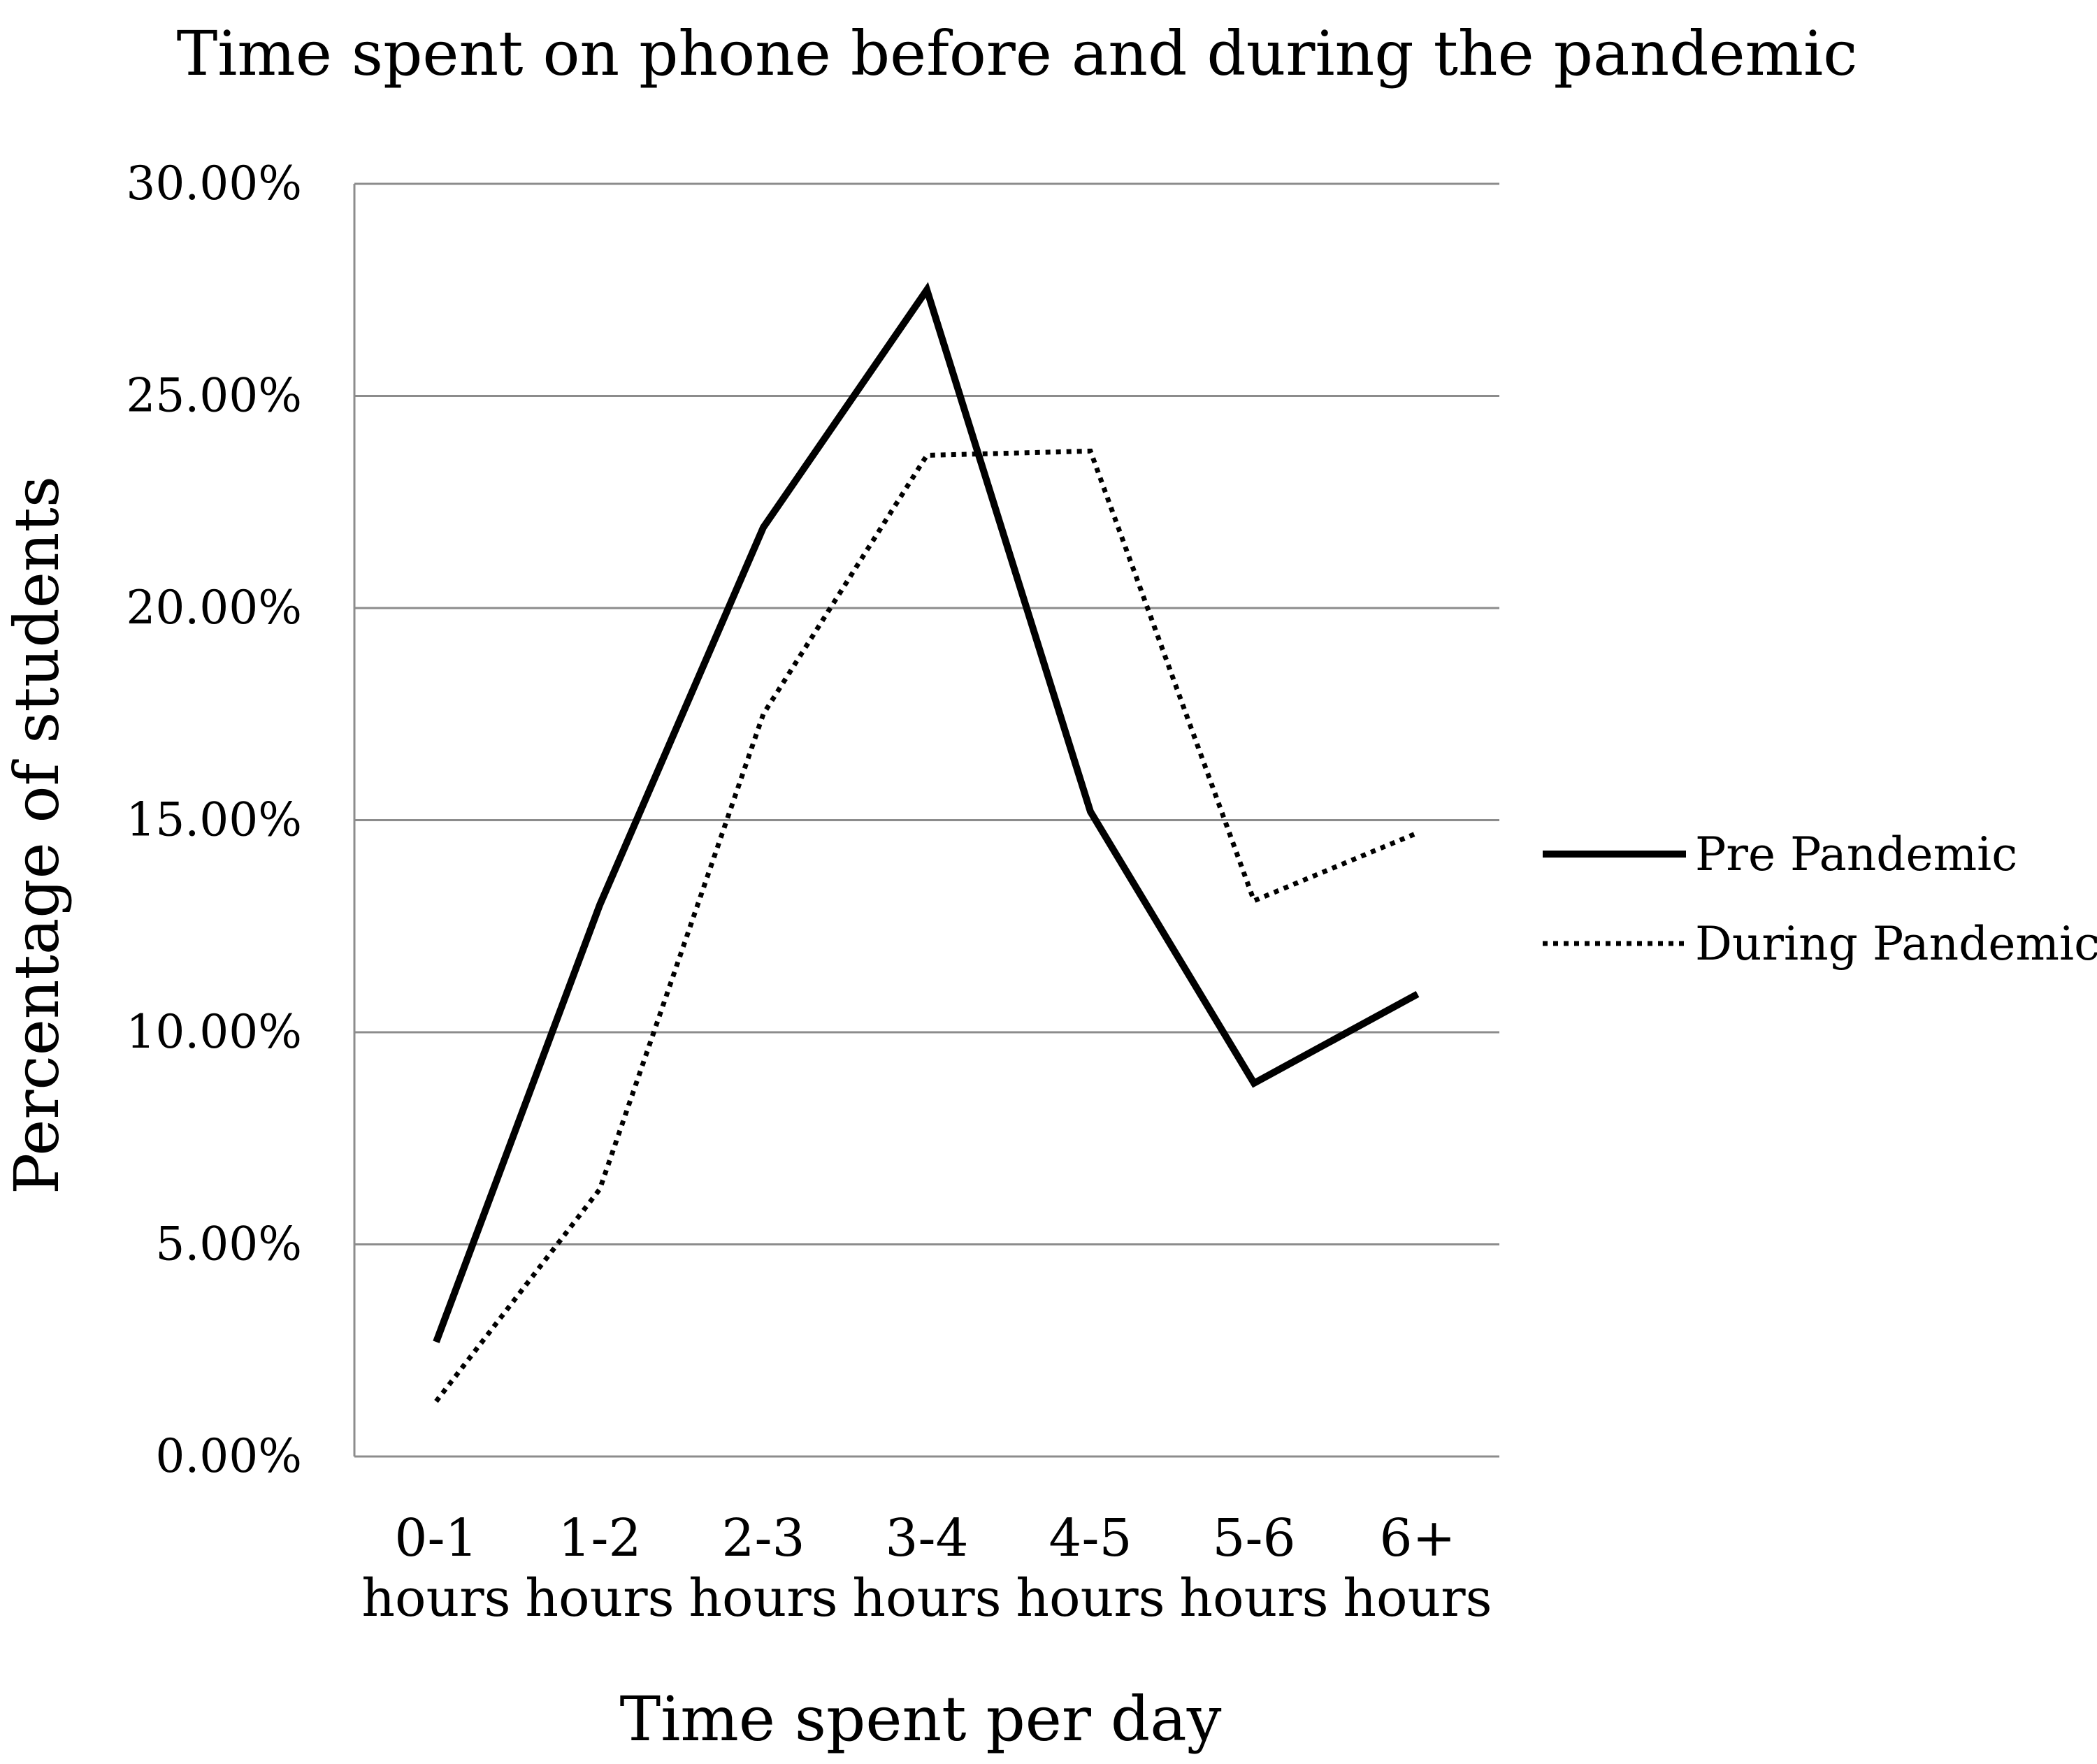 This screenshot has width=2097, height=1764. Describe the element at coordinates (37, 835) in the screenshot. I see `y-axis-title: Percentage of students` at that location.